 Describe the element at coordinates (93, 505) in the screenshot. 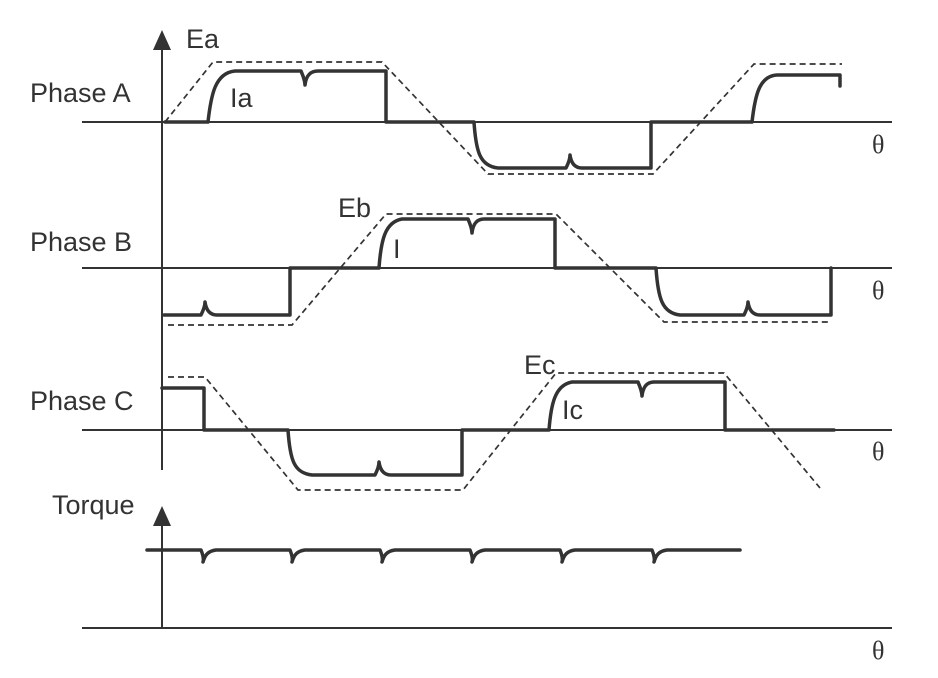

I see `torque-label: Torque` at that location.